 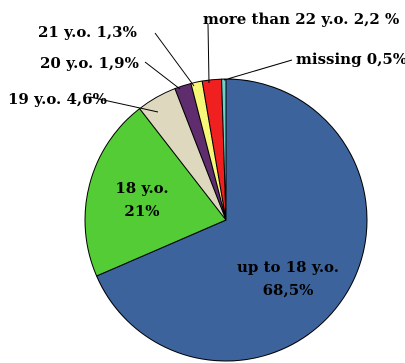 What do you see at coordinates (162, 75) in the screenshot?
I see `leader-line-20-y-o` at bounding box center [162, 75].